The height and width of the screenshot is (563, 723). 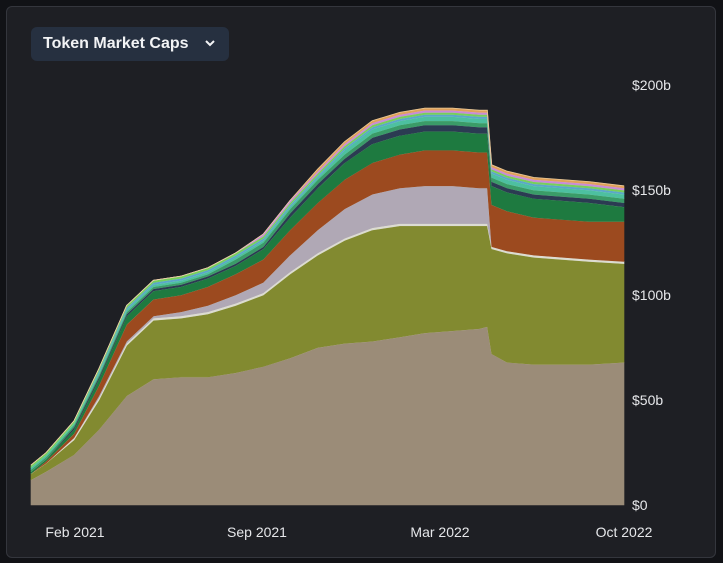 What do you see at coordinates (116, 43) in the screenshot?
I see `selector-label: Token Market Caps` at bounding box center [116, 43].